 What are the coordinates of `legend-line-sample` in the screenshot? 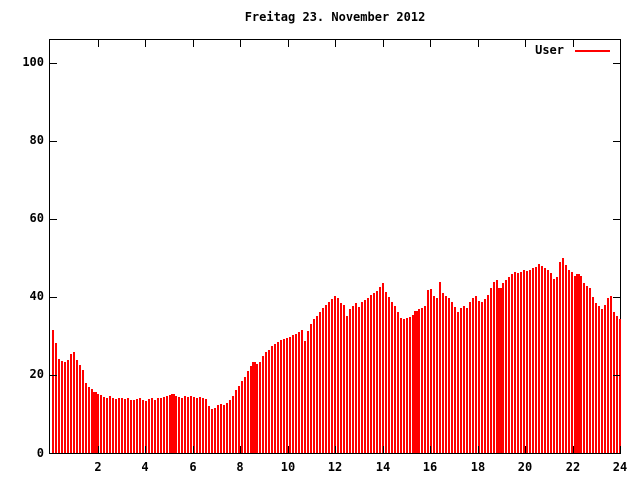 It's located at (592, 50).